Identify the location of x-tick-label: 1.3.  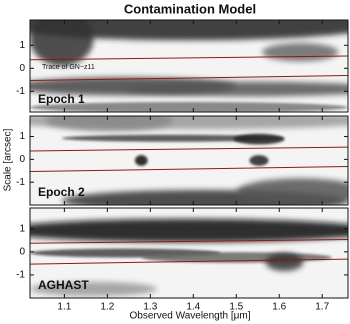
(150, 307).